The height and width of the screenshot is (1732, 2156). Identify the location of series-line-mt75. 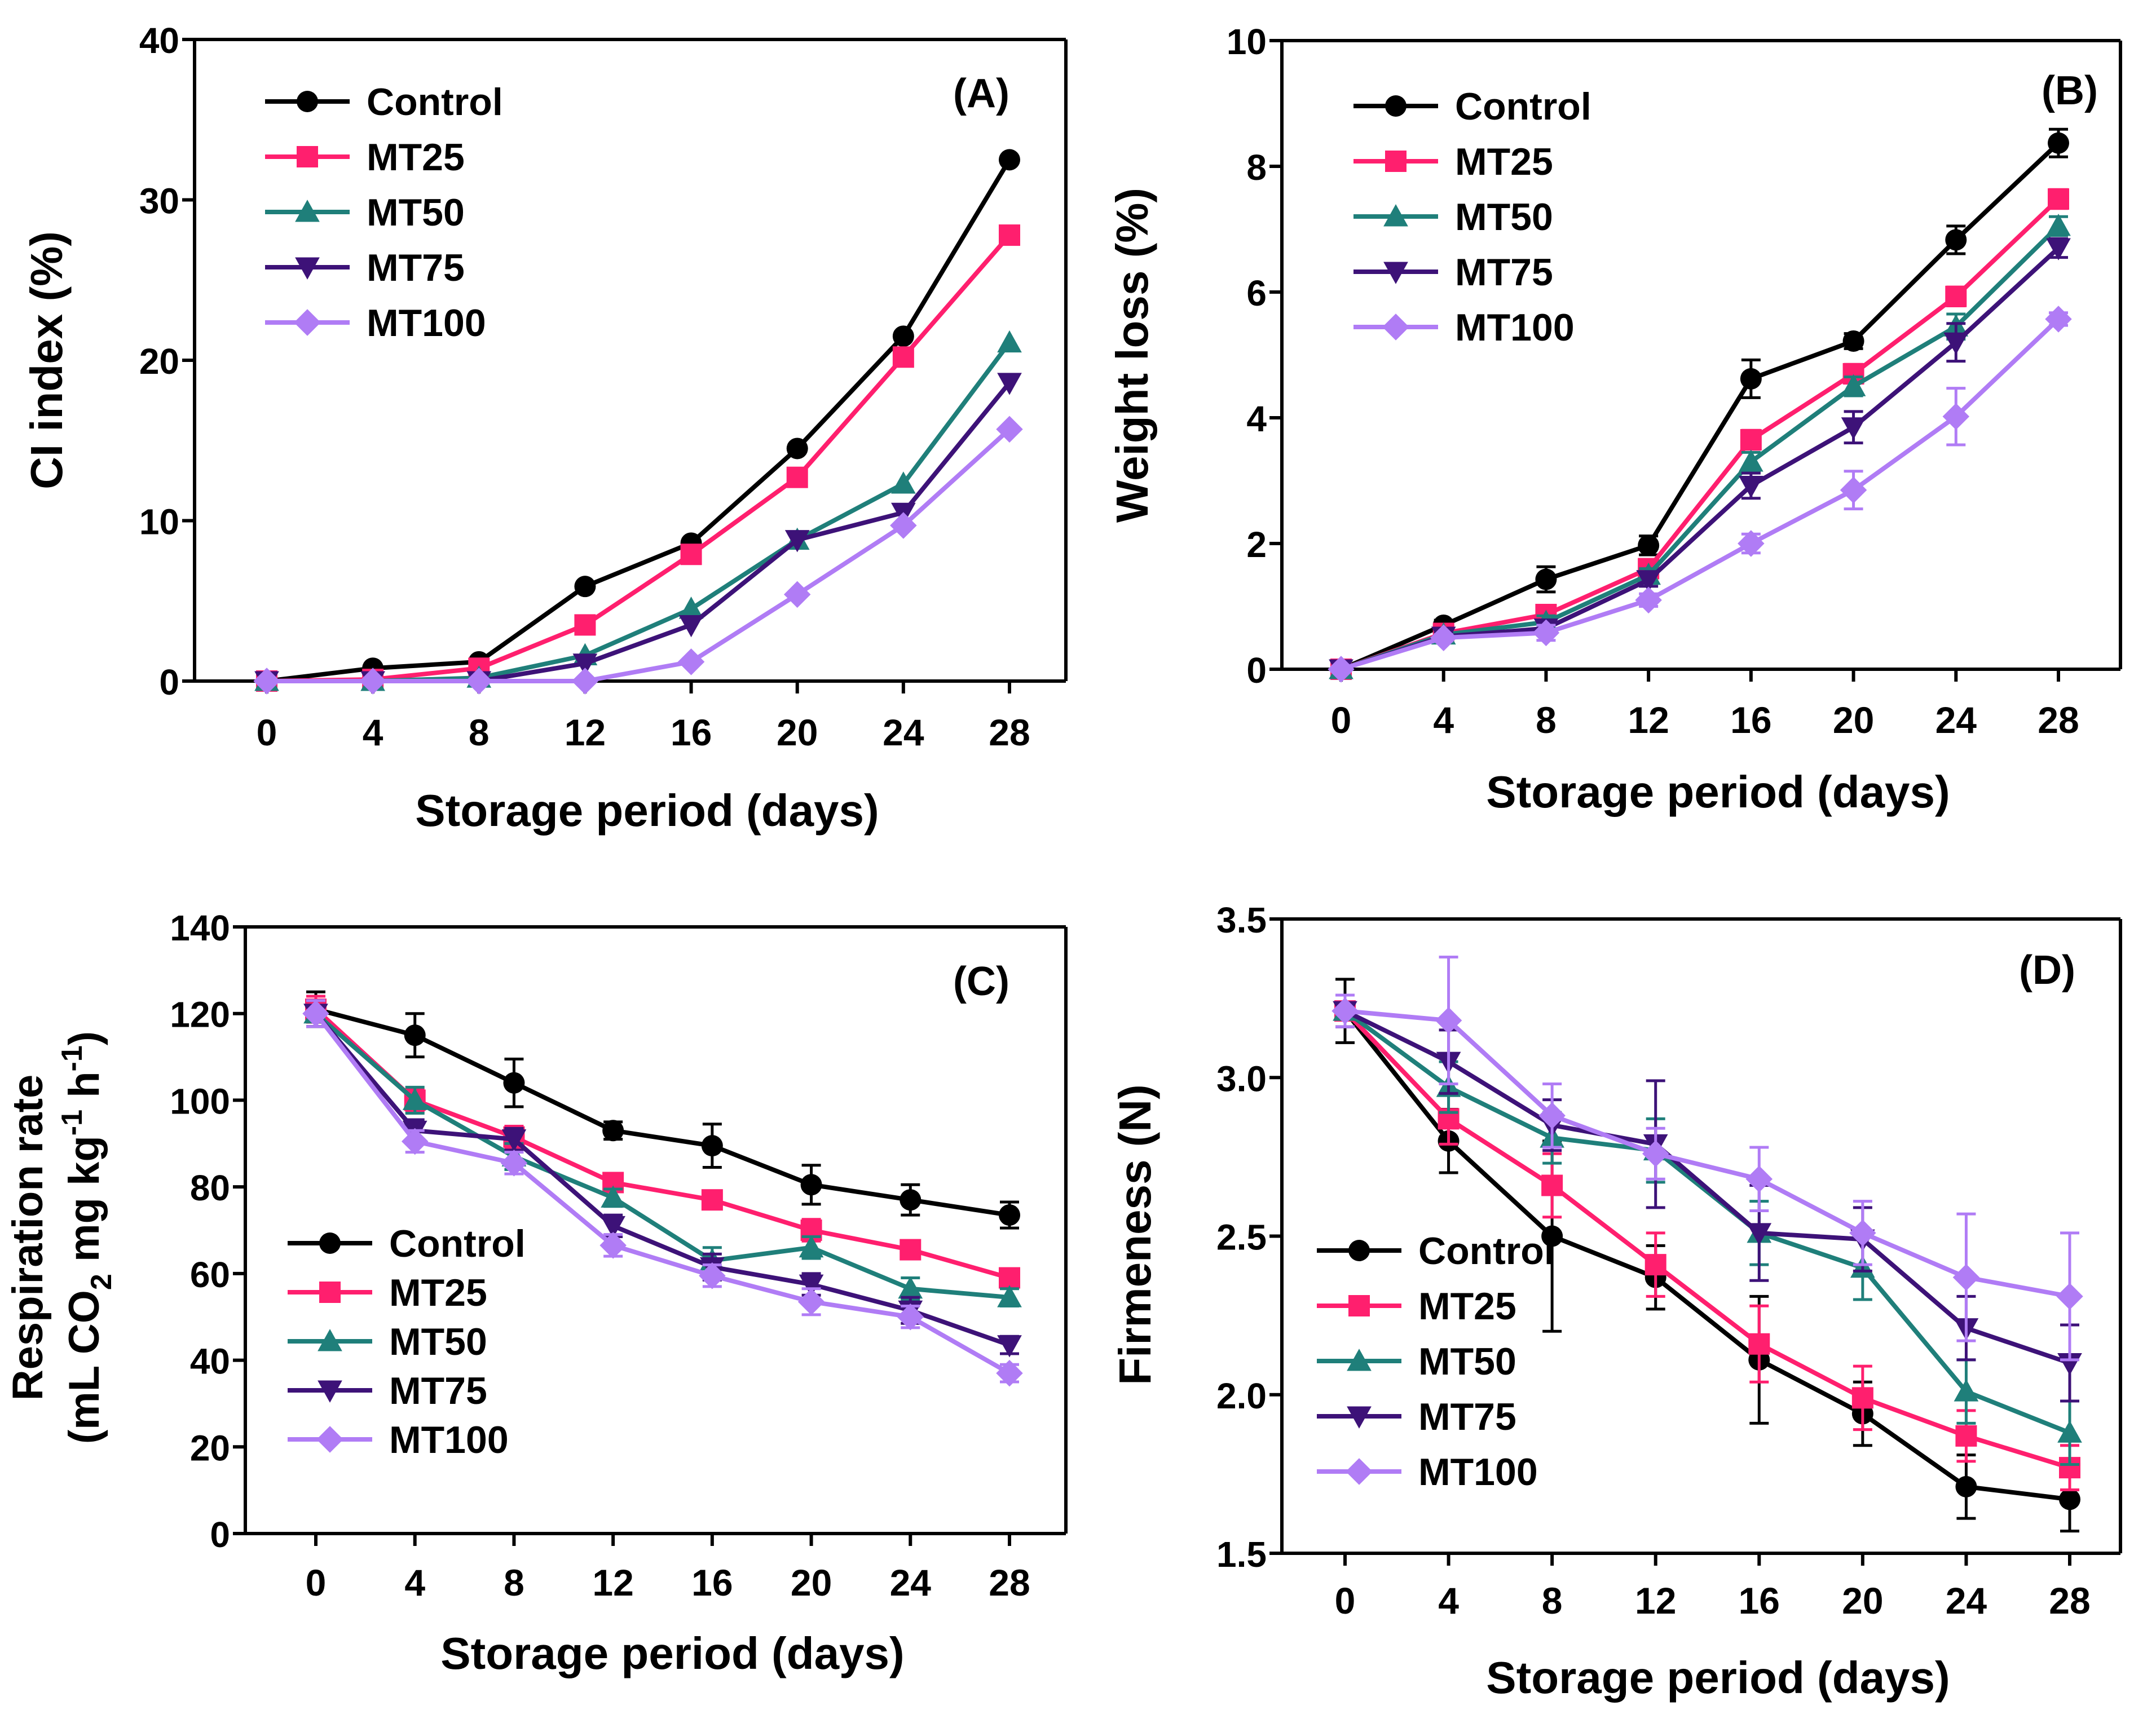
(1707, 1188).